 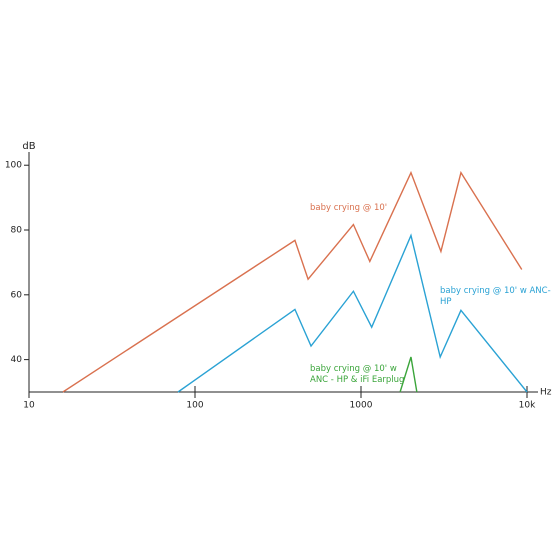 I want to click on series-label: baby crying @ 10' w ANC-HP, so click(x=495, y=296).